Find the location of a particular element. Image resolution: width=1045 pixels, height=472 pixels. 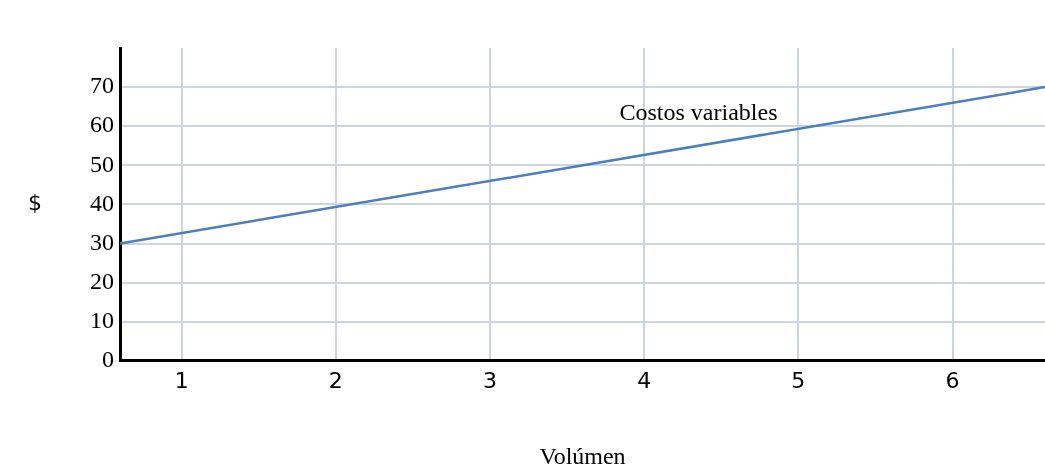

y-tick-label: 10 is located at coordinates (102, 320).